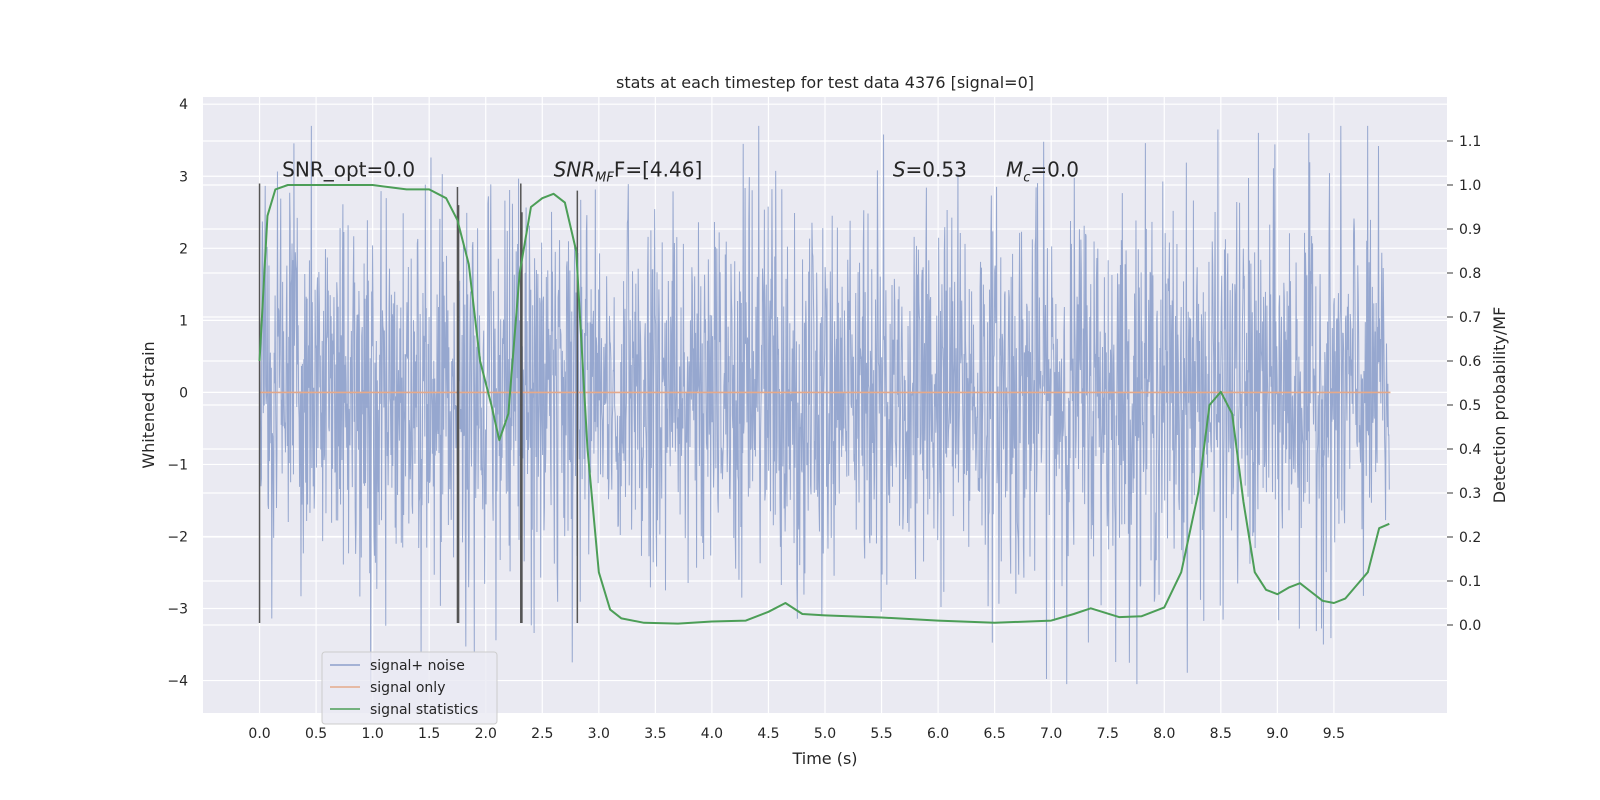 The width and height of the screenshot is (1600, 800). I want to click on y-tick-label-right: 0.6, so click(1470, 362).